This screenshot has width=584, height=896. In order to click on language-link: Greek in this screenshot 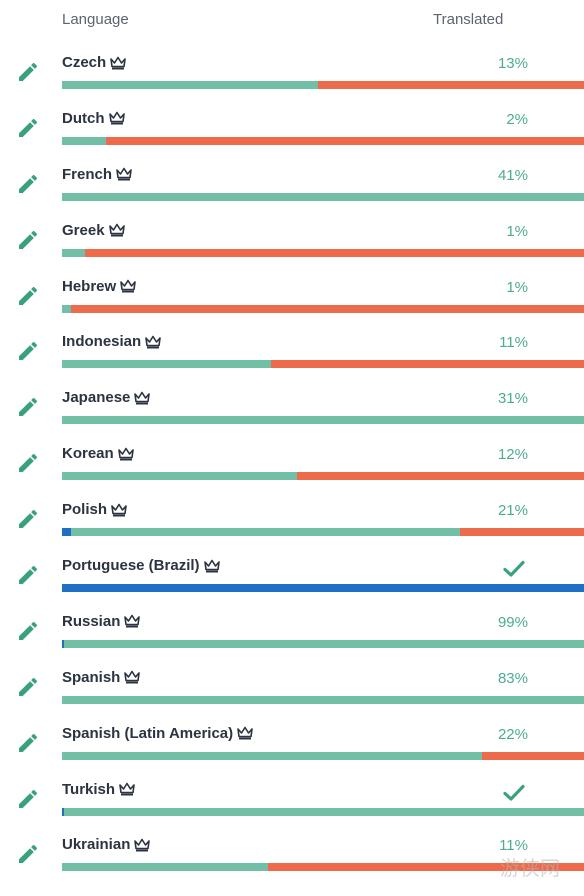, I will do `click(83, 230)`.